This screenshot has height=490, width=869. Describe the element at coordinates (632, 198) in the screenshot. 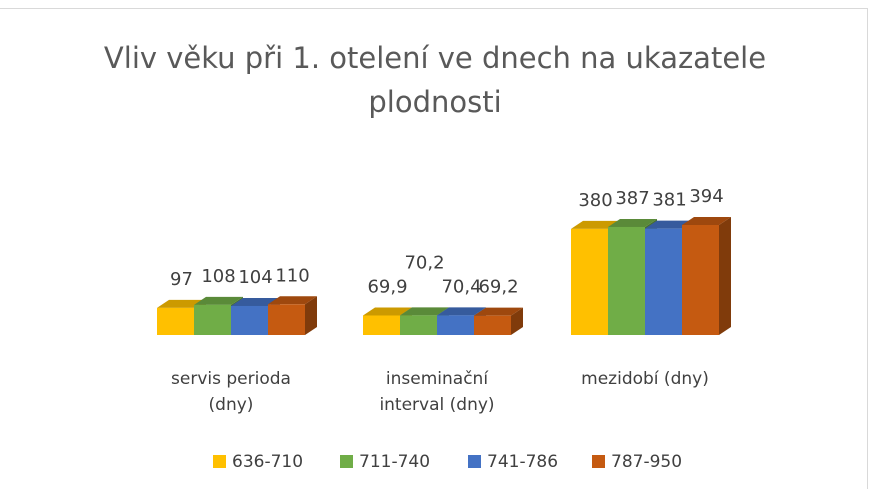

I see `data-label: 387` at that location.